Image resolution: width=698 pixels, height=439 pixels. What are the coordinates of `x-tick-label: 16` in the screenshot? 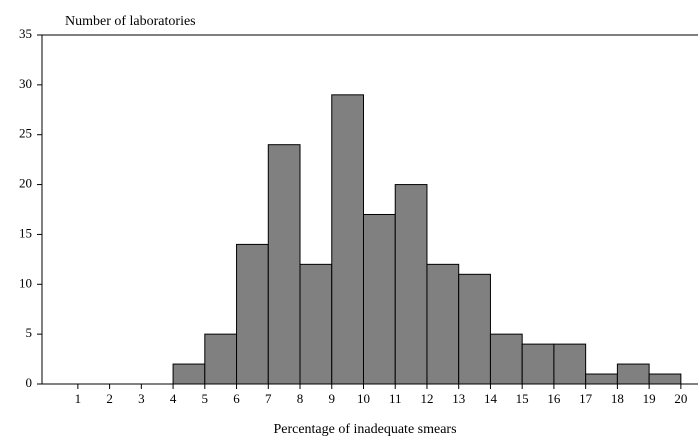 It's located at (554, 398).